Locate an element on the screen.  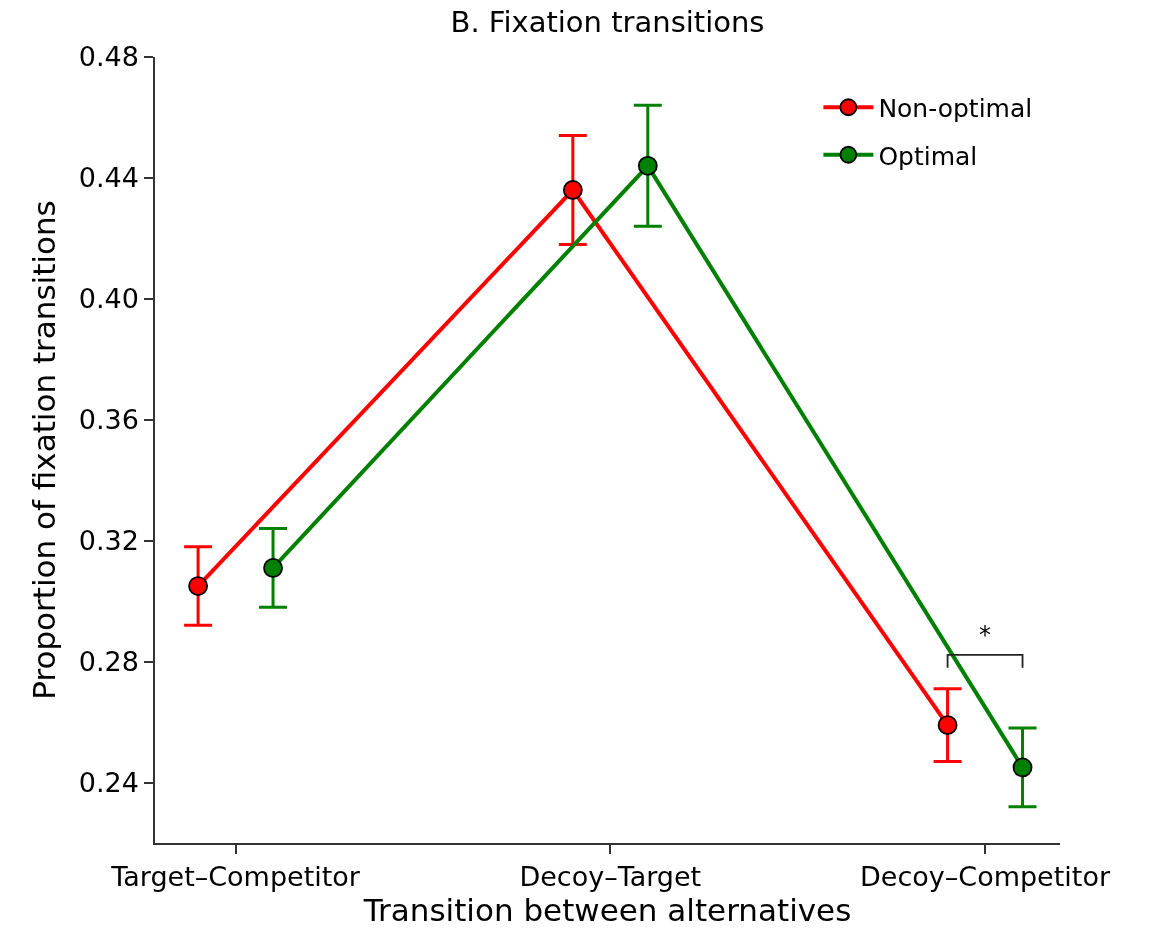
y-tick-label: 0.36 is located at coordinates (108, 420).